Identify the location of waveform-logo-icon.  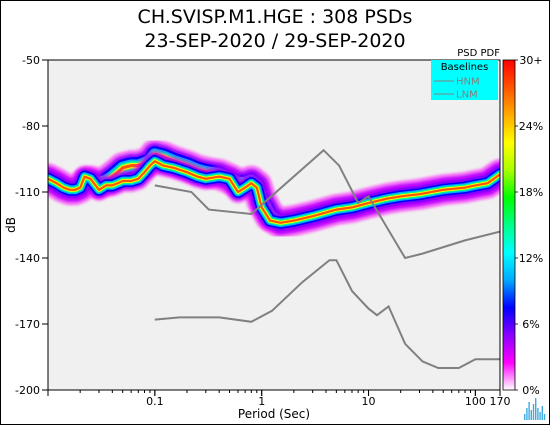
(535, 409).